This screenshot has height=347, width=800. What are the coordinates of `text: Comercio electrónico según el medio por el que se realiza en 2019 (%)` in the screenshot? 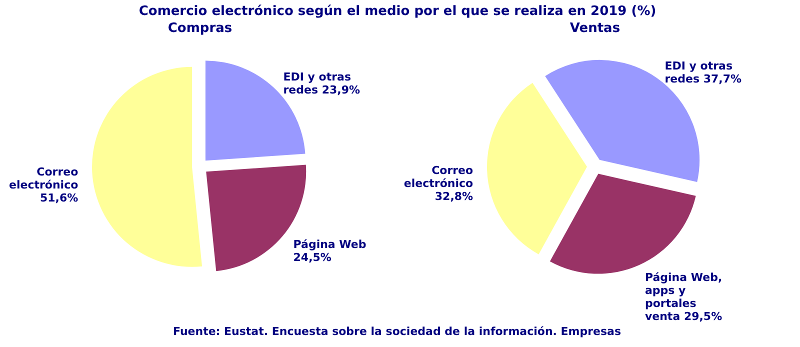 It's located at (397, 11).